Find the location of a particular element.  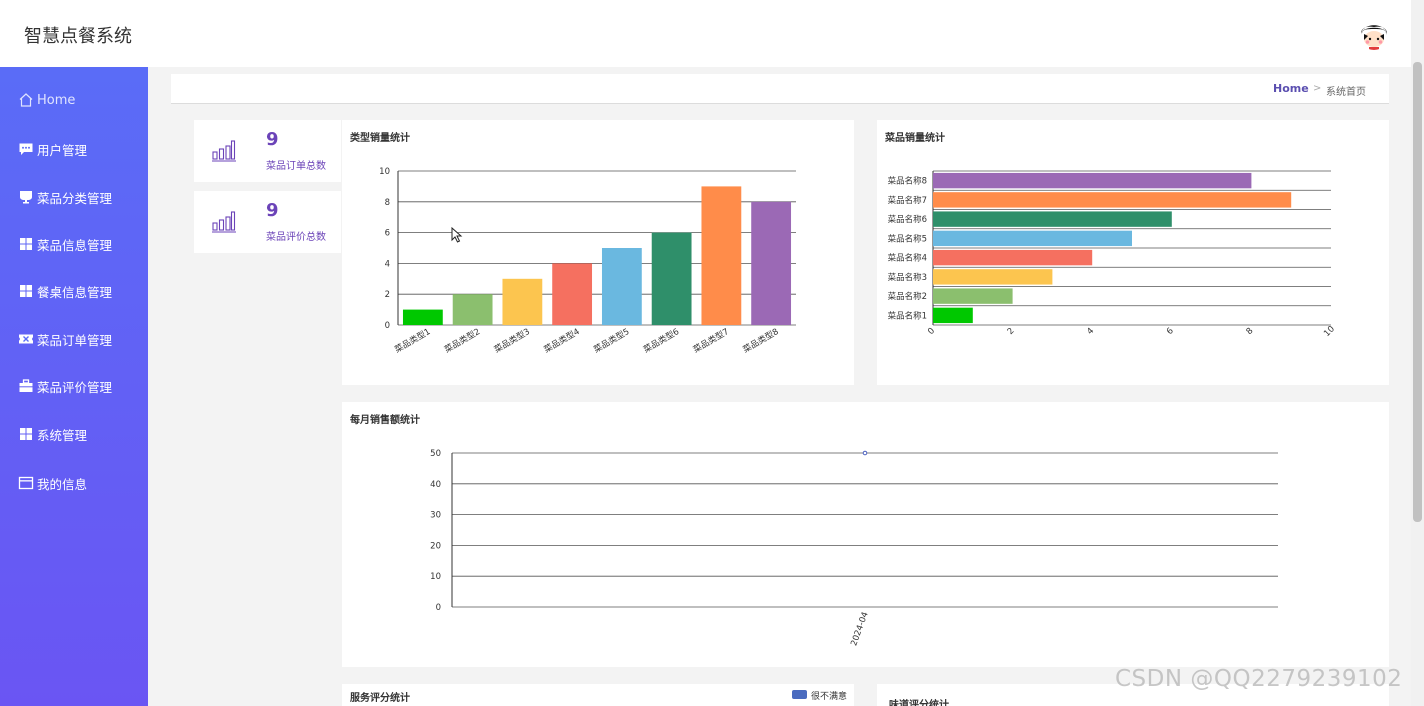

sidebar-item-label: 菜品分类管理 is located at coordinates (75, 198).